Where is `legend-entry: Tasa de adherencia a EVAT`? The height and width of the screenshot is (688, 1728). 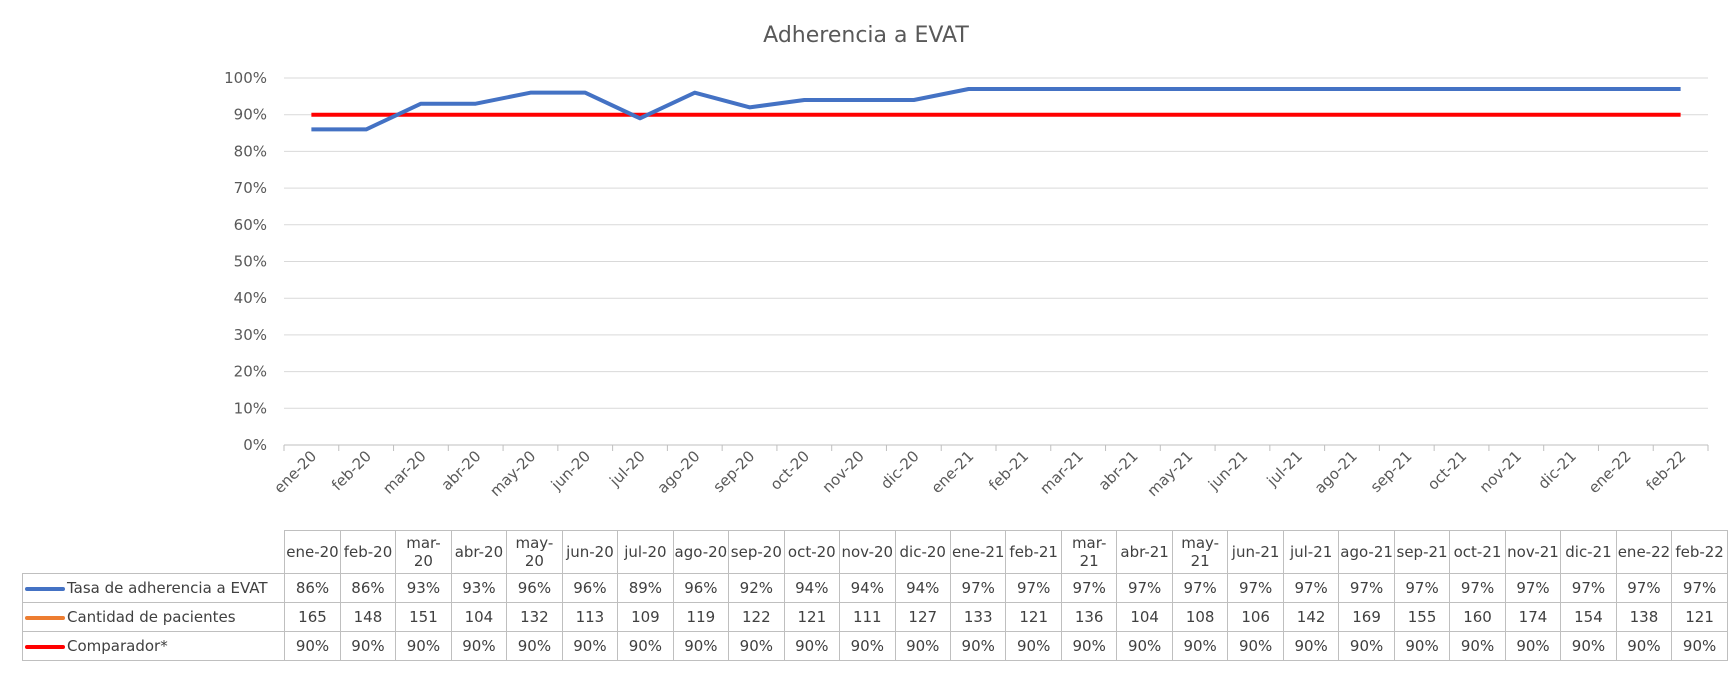 legend-entry: Tasa de adherencia a EVAT is located at coordinates (153, 588).